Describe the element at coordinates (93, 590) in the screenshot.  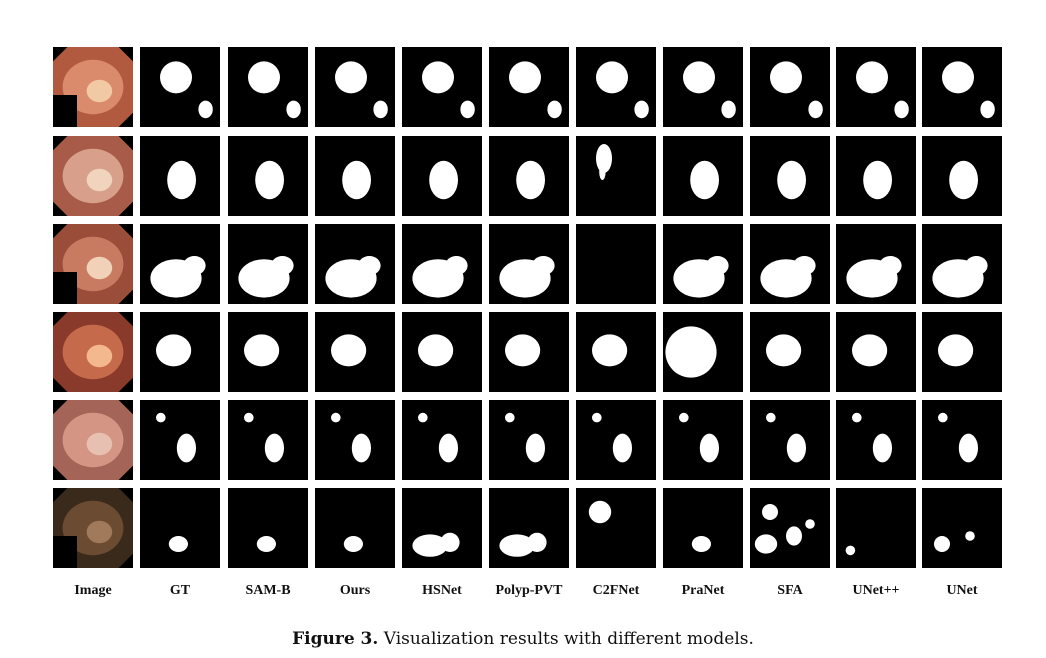
I see `column-label: Image` at that location.